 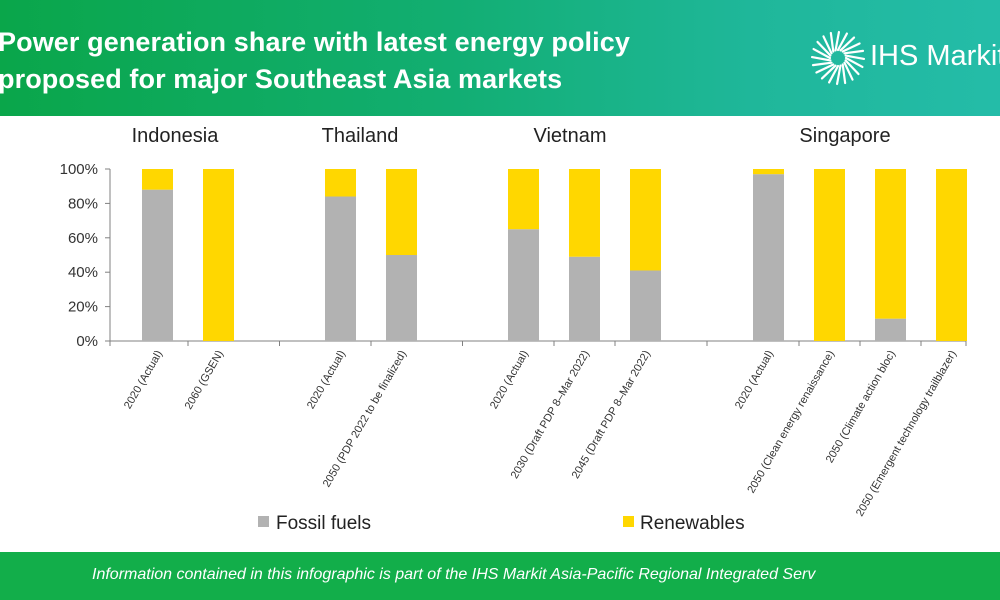 I want to click on y-tick-label: 0%, so click(x=87, y=341).